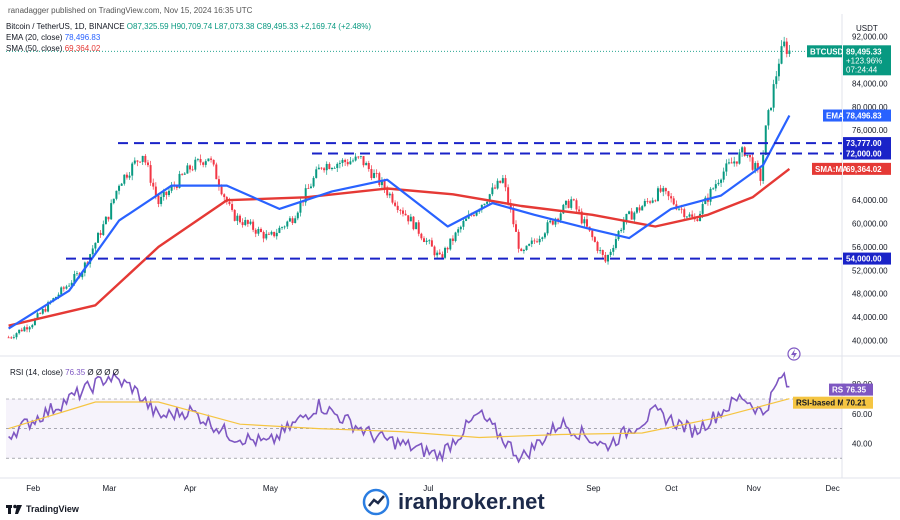 Image resolution: width=900 pixels, height=520 pixels. What do you see at coordinates (870, 130) in the screenshot?
I see `price-tick-label: 76,000.00` at bounding box center [870, 130].